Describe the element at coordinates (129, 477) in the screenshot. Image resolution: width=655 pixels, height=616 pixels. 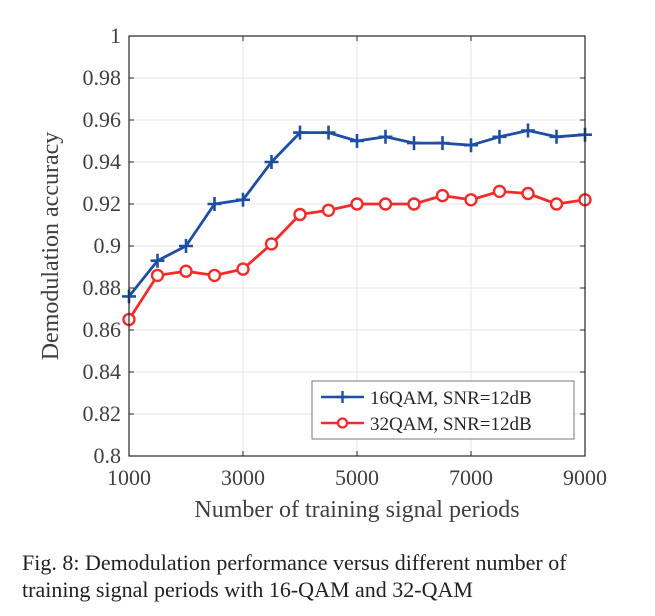
I see `x-tick-label: 1000` at that location.